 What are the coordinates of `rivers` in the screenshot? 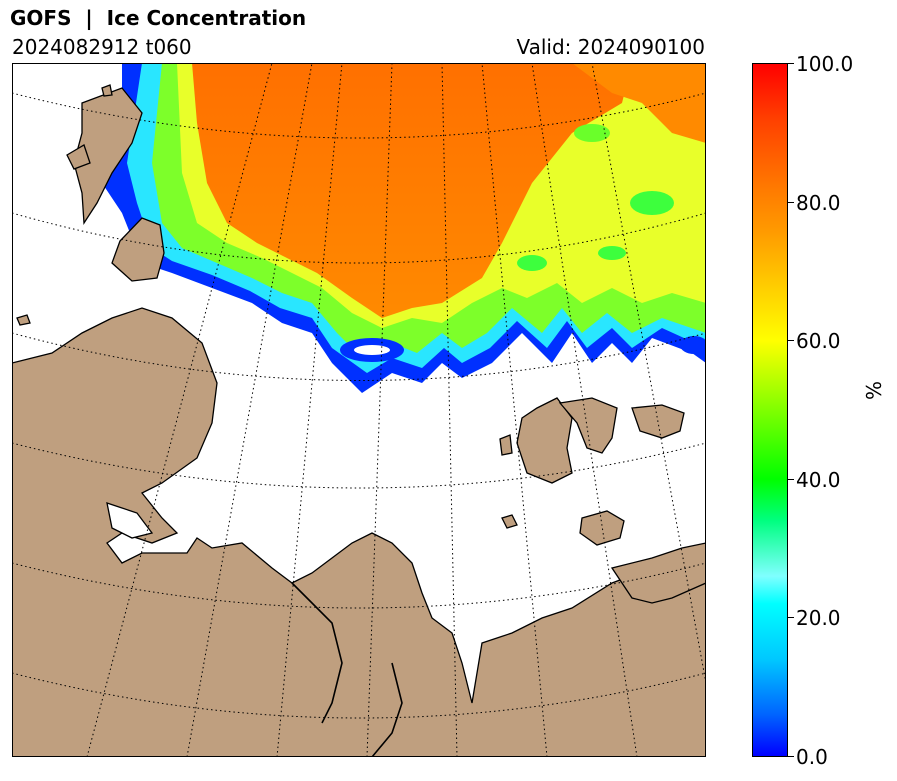 It's located at (347, 669).